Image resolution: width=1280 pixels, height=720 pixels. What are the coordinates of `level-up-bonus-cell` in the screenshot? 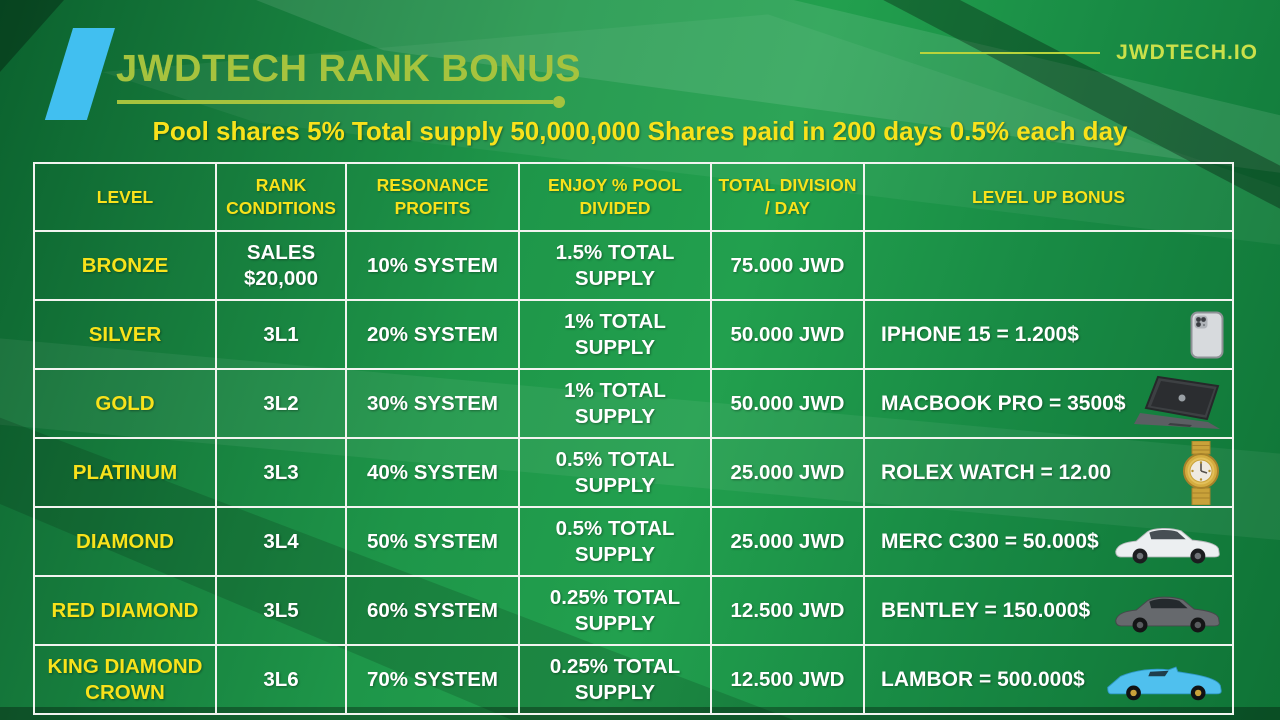 It's located at (1048, 265).